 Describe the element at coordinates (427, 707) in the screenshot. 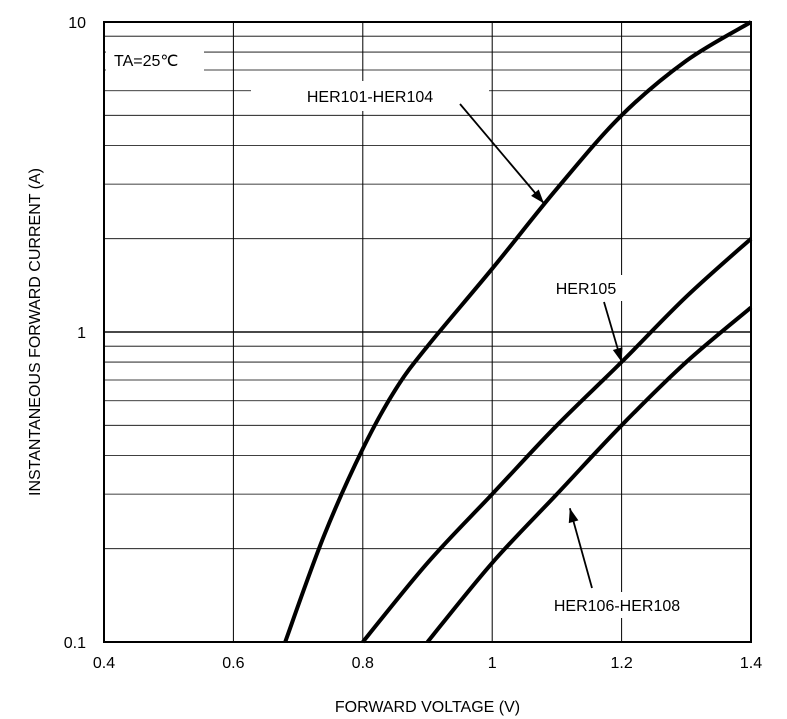

I see `x-axis-title: FORWARD VOLTAGE (V)` at that location.